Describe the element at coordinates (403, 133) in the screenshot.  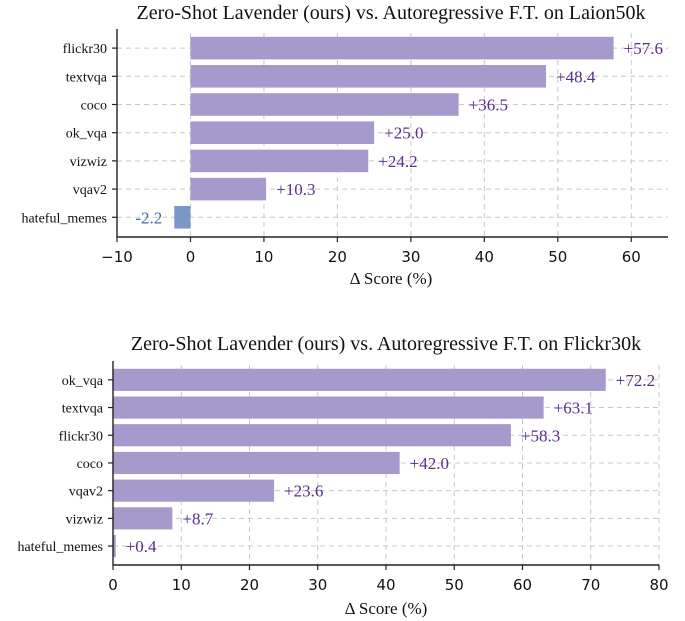
I see `data-label: +25.0` at that location.